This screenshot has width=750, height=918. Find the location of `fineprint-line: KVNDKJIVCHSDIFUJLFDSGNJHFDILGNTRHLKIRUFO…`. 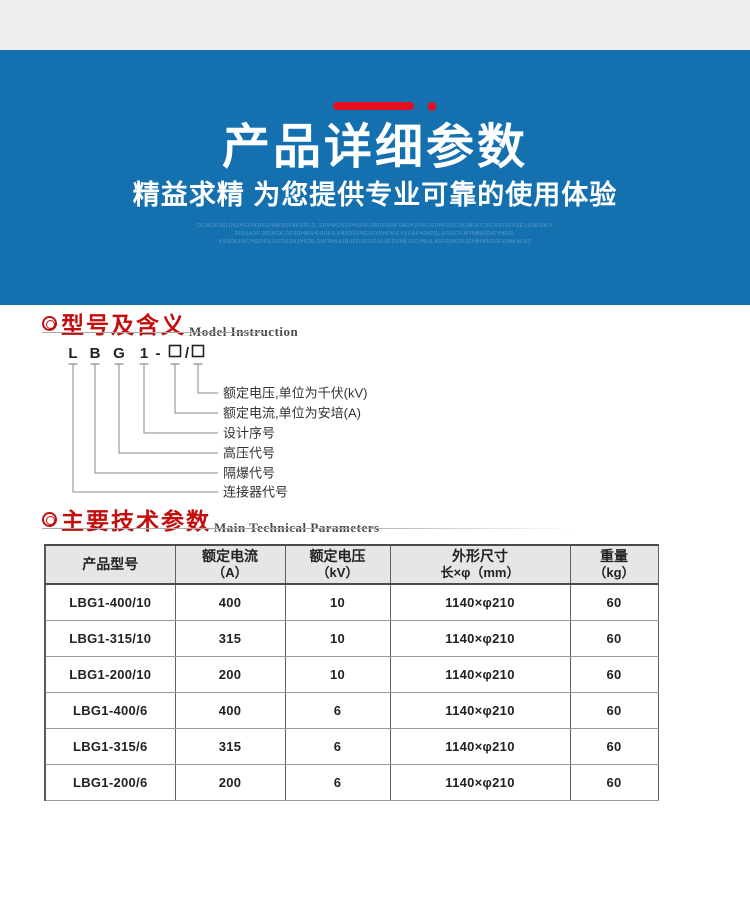

fineprint-line: KVNDKJIVCHSDIFUJLFDSGNJHFDILGNTRHLKIRUFO… is located at coordinates (375, 242).